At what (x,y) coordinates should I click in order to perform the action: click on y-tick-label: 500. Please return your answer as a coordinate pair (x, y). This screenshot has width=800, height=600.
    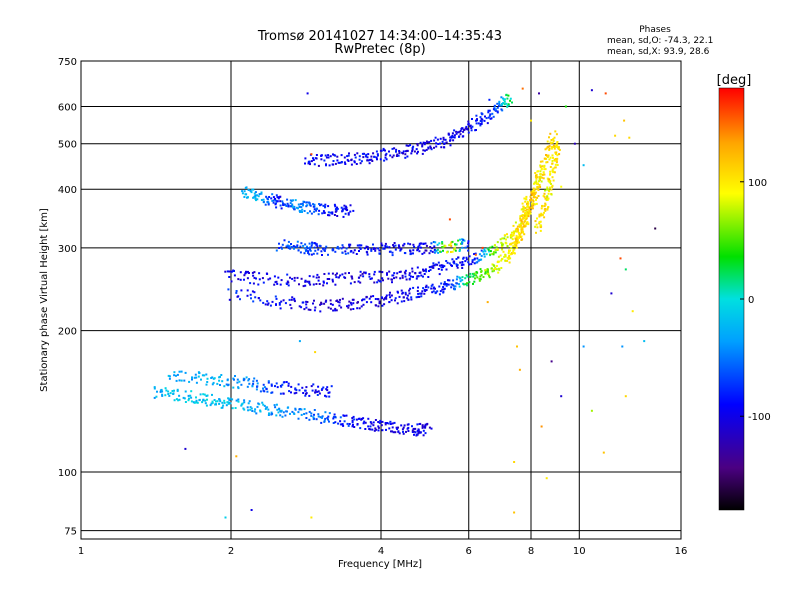
    Looking at the image, I should click on (67, 145).